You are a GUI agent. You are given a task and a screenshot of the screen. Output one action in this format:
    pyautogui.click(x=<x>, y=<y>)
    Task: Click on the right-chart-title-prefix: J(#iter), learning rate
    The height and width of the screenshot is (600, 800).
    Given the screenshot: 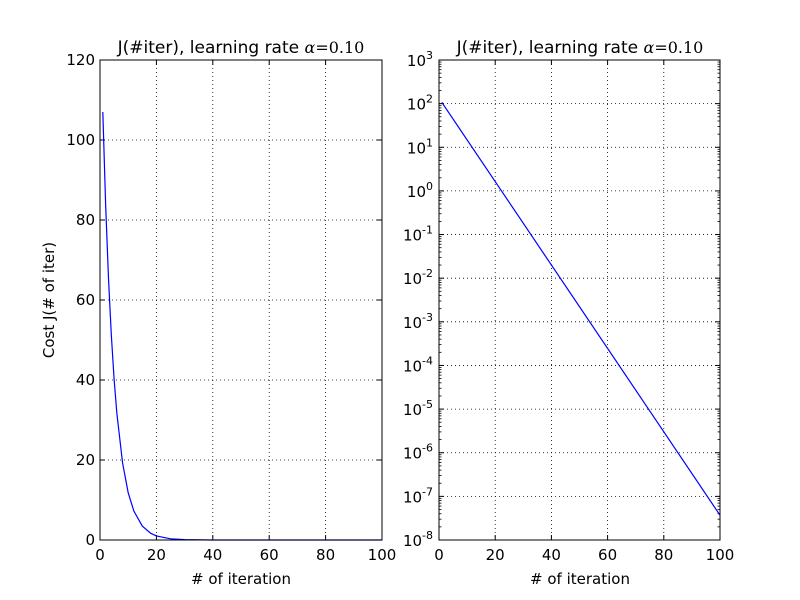 What is the action you would take?
    pyautogui.click(x=550, y=48)
    